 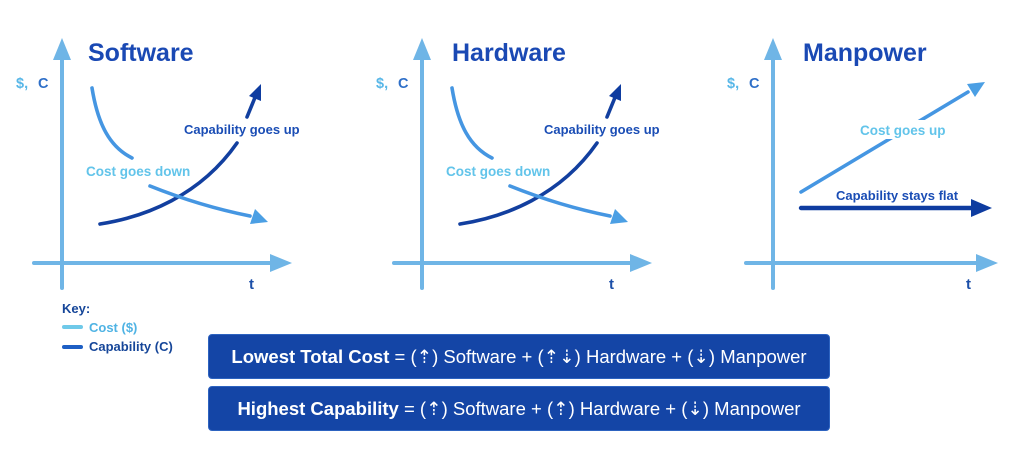 I want to click on chart-title: Software, so click(x=141, y=53).